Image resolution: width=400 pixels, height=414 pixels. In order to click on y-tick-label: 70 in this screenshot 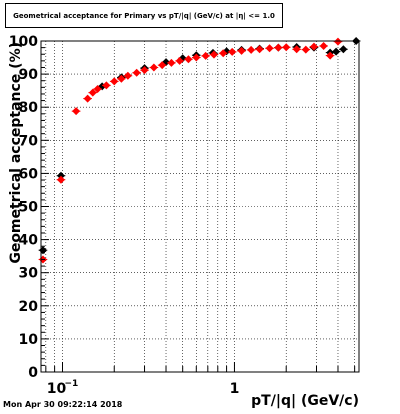, I will do `click(29, 141)`.